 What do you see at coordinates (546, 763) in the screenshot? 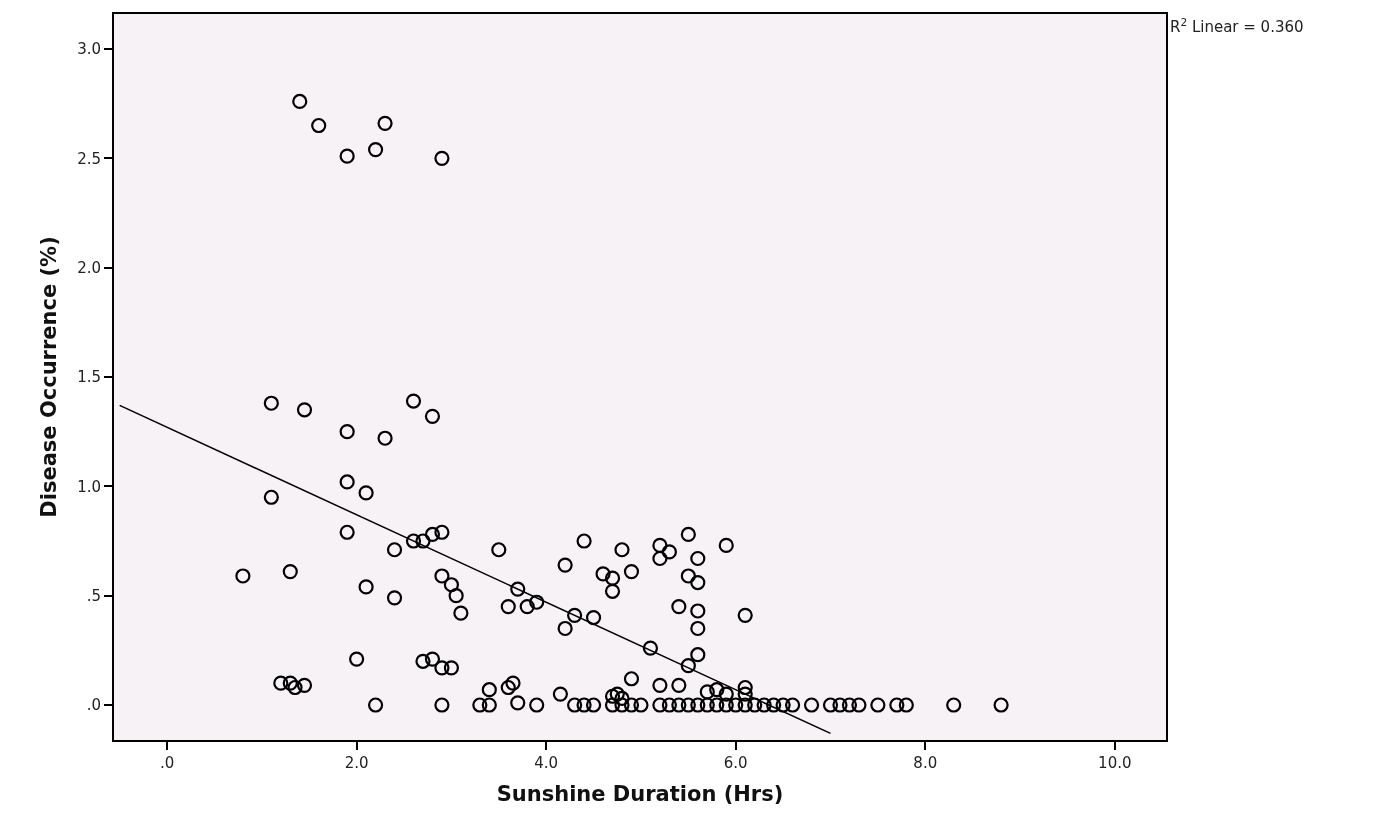
I see `x-tick-label: 4.0` at bounding box center [546, 763].